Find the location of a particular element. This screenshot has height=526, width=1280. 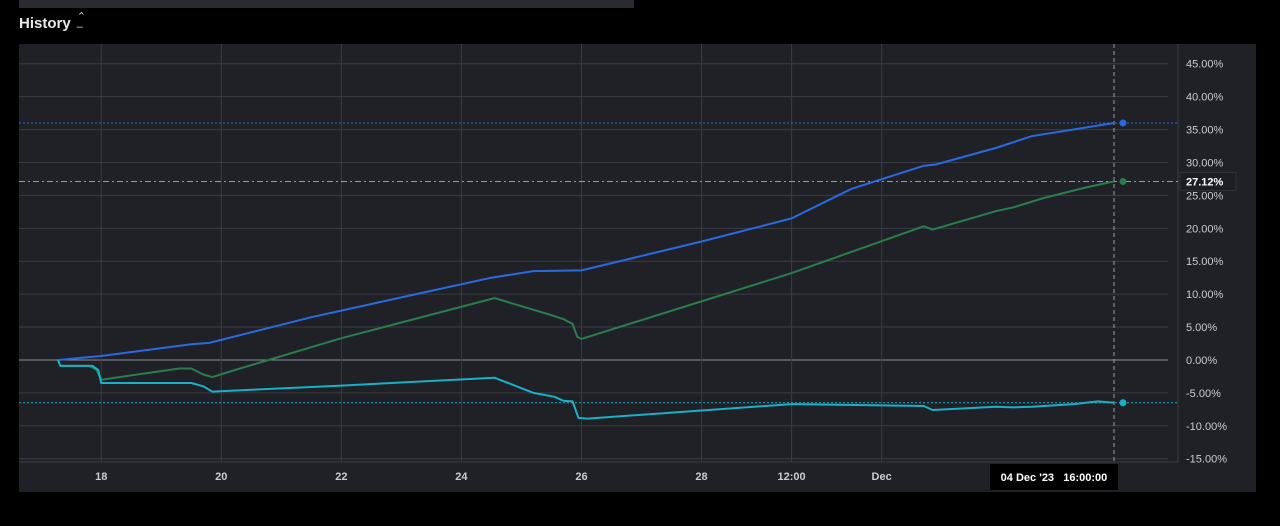

price-label: 27.12% is located at coordinates (1205, 182).